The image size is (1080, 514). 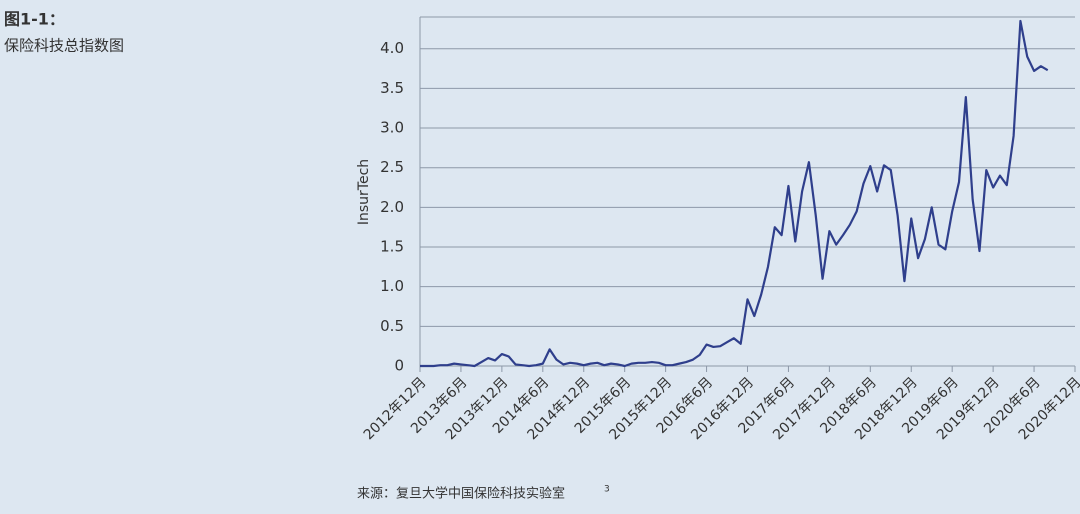 I want to click on y-axis-label: InsurTech, so click(x=364, y=192).